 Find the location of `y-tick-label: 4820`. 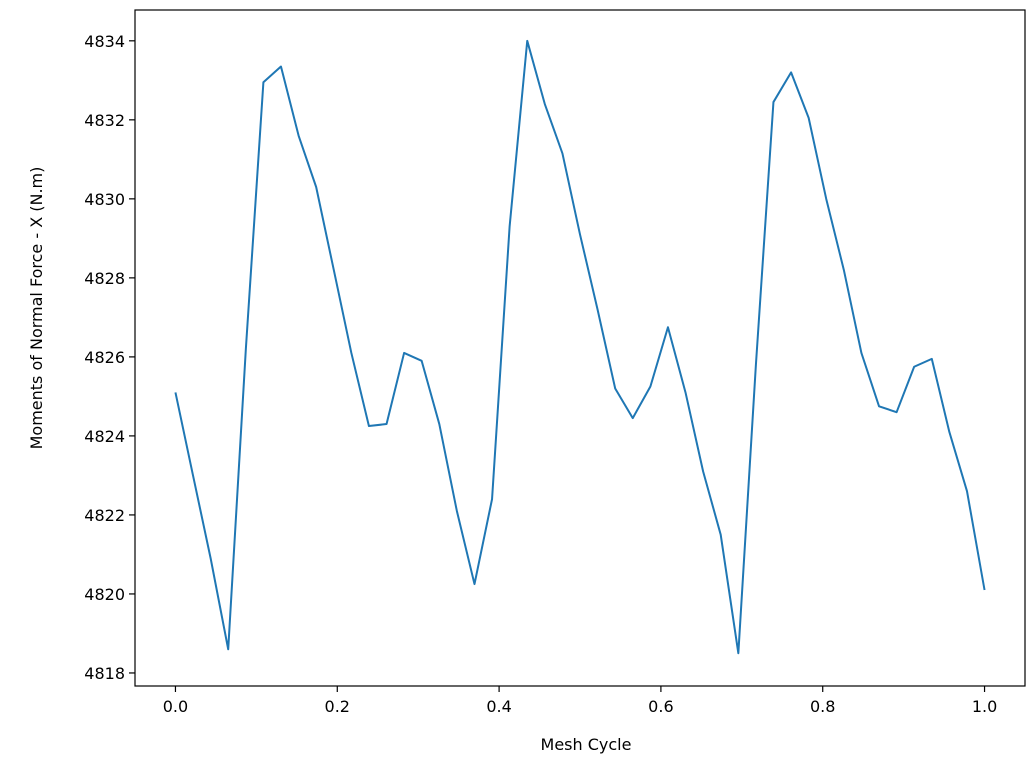

y-tick-label: 4820 is located at coordinates (104, 594).